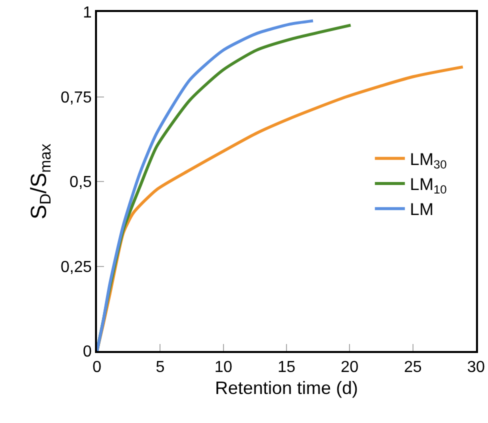 The height and width of the screenshot is (423, 488). What do you see at coordinates (87, 352) in the screenshot?
I see `y-tick-label: 0` at bounding box center [87, 352].